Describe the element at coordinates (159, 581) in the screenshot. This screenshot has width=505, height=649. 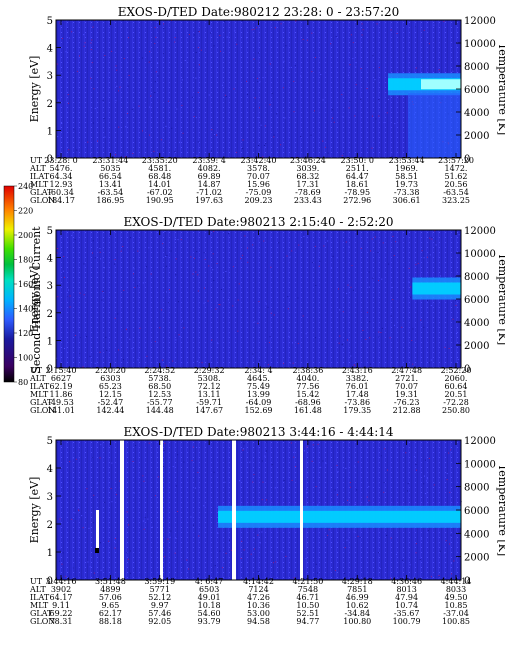
I see `ephemeris-value: 3:59:19` at that location.